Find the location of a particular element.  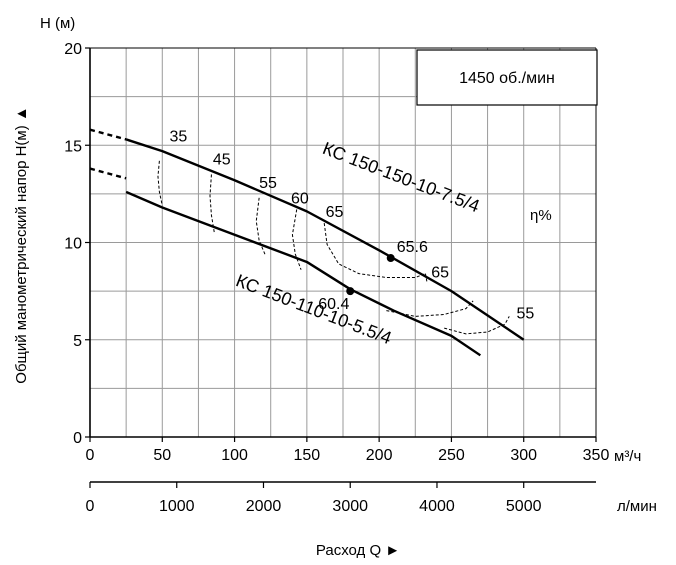

x2-tick-label: 1000 is located at coordinates (177, 506).